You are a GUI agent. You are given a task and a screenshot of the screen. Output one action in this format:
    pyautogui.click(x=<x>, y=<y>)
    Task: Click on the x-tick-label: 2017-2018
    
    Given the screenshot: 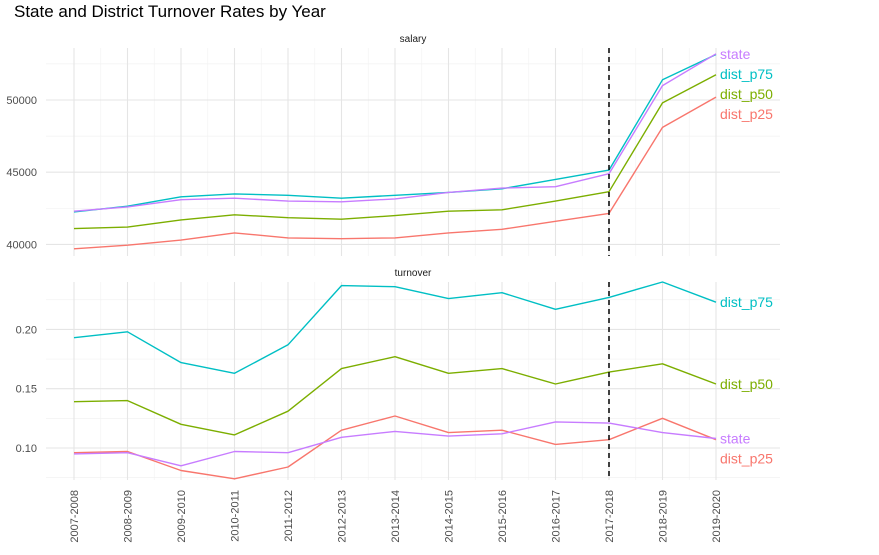 What is the action you would take?
    pyautogui.click(x=610, y=516)
    